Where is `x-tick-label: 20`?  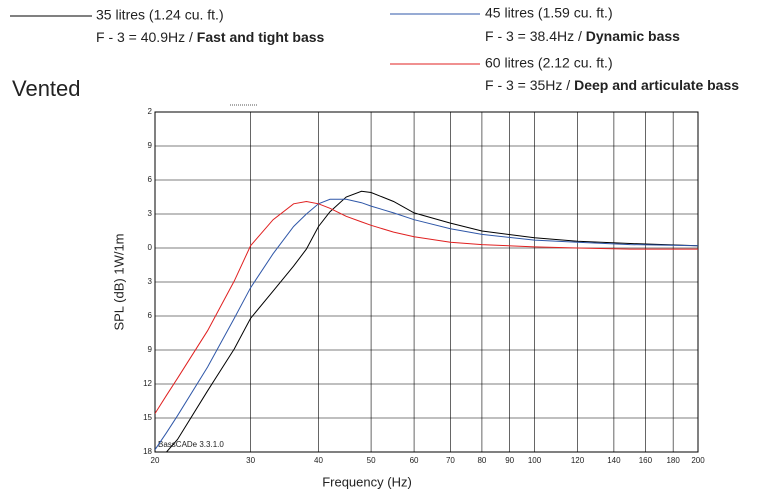
x-tick-label: 20 is located at coordinates (155, 460).